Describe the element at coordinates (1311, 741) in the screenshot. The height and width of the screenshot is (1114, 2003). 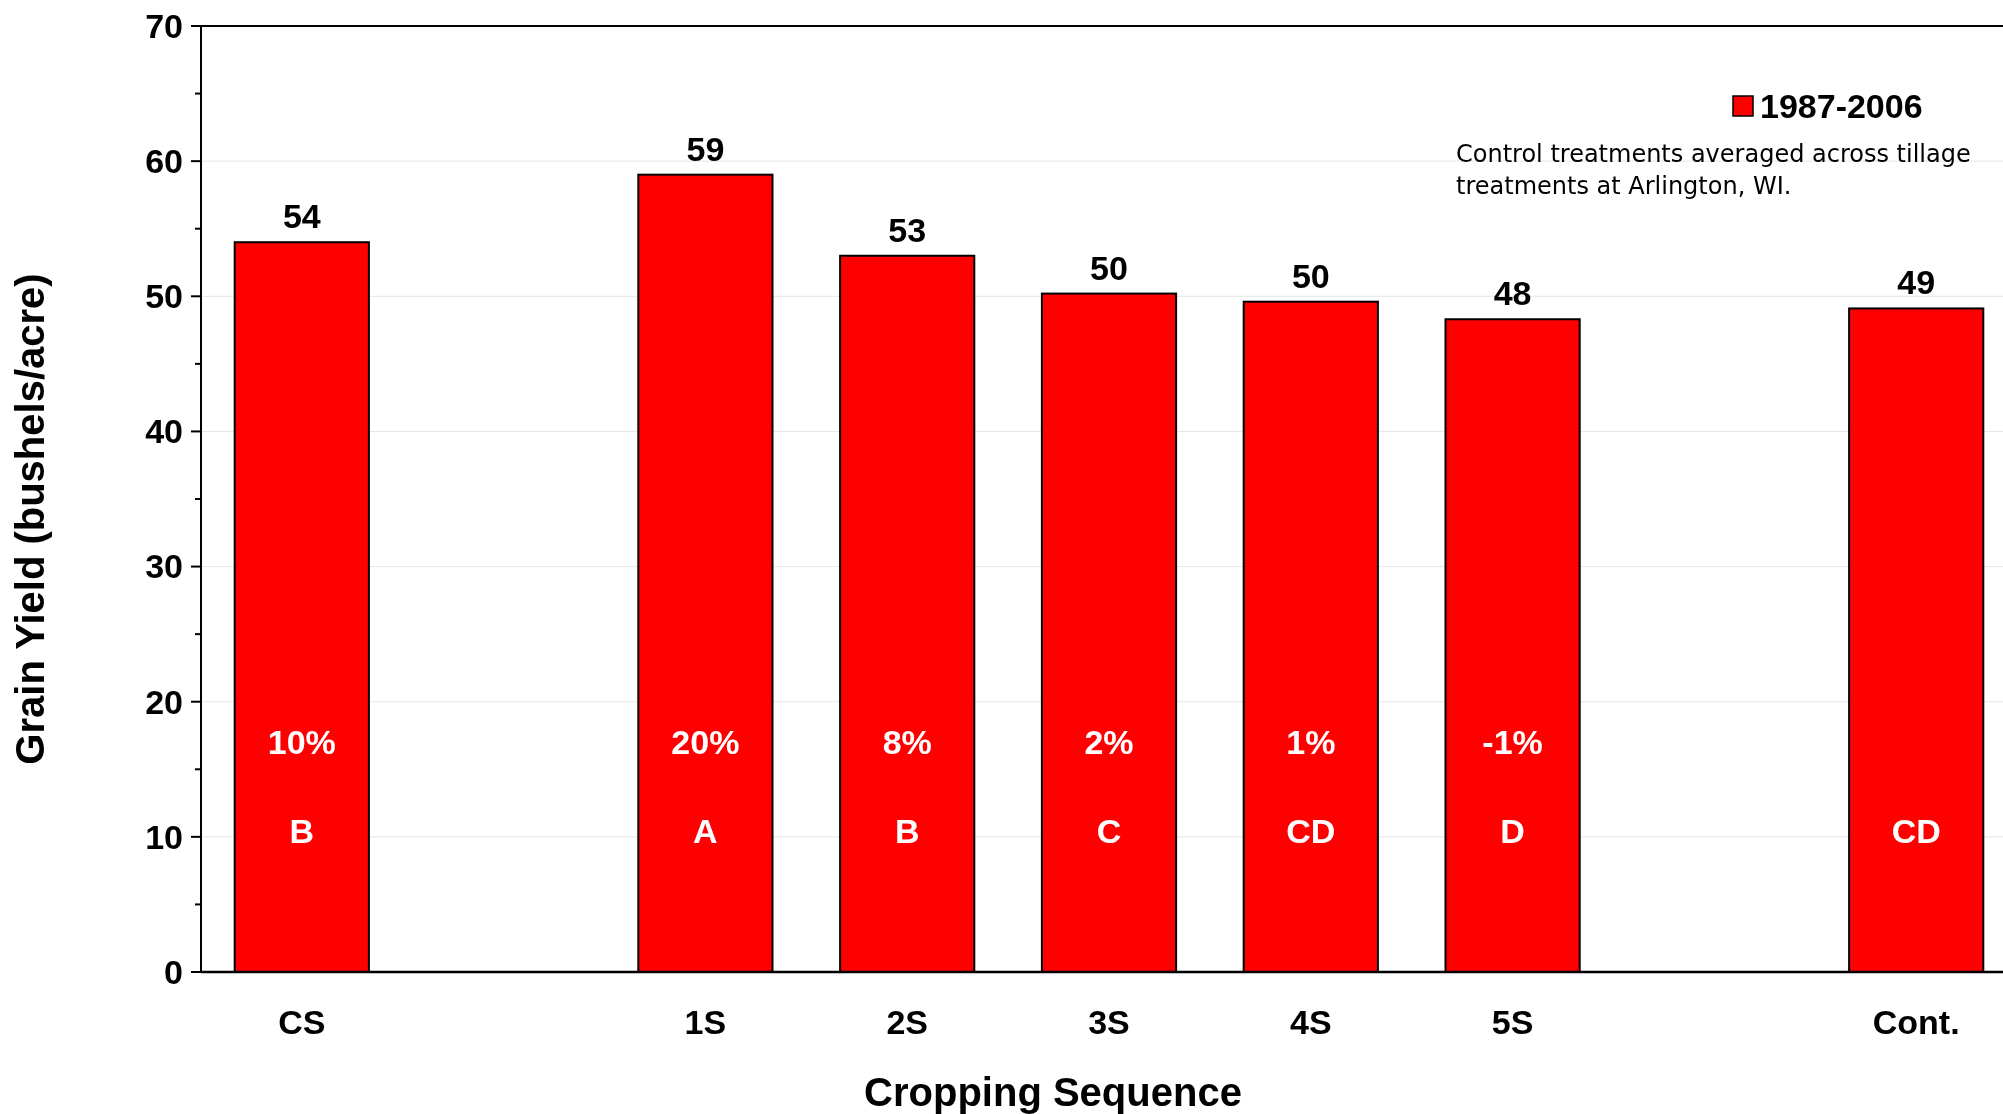
I see `annotation: 1%` at that location.